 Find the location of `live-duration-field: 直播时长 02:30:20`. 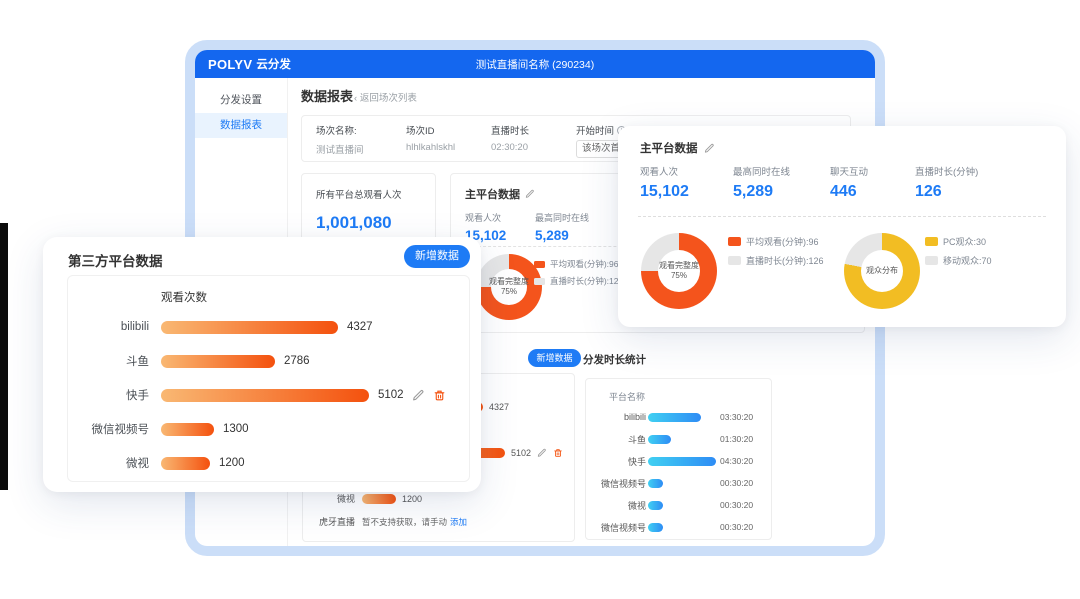

live-duration-field: 直播时长 02:30:20 is located at coordinates (533, 142).